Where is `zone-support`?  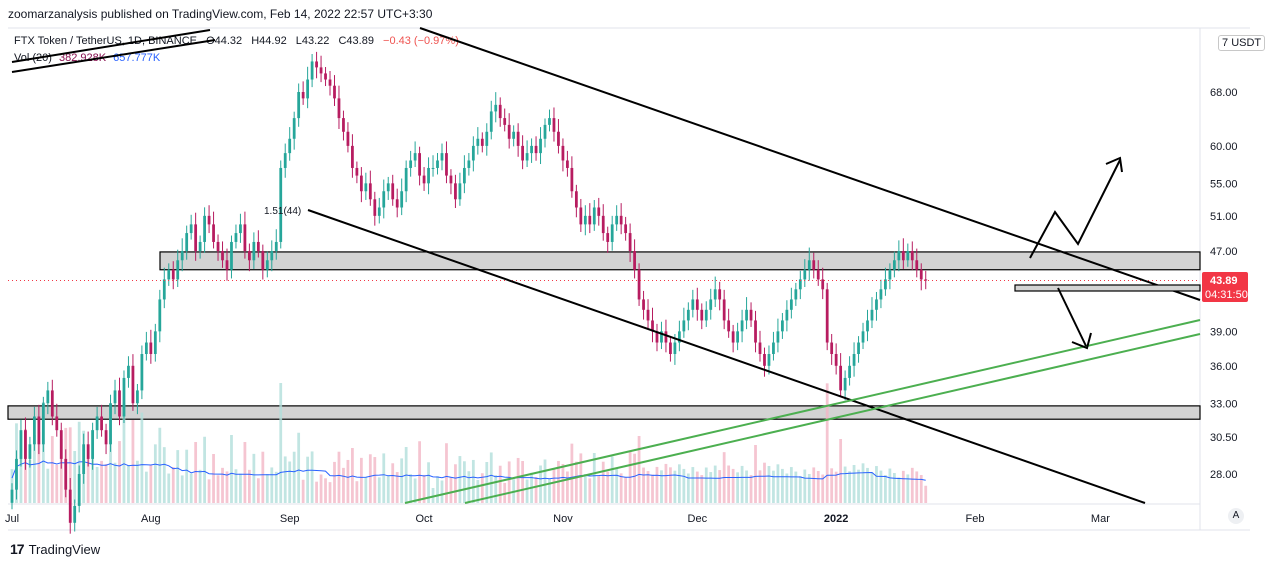
zone-support is located at coordinates (604, 412).